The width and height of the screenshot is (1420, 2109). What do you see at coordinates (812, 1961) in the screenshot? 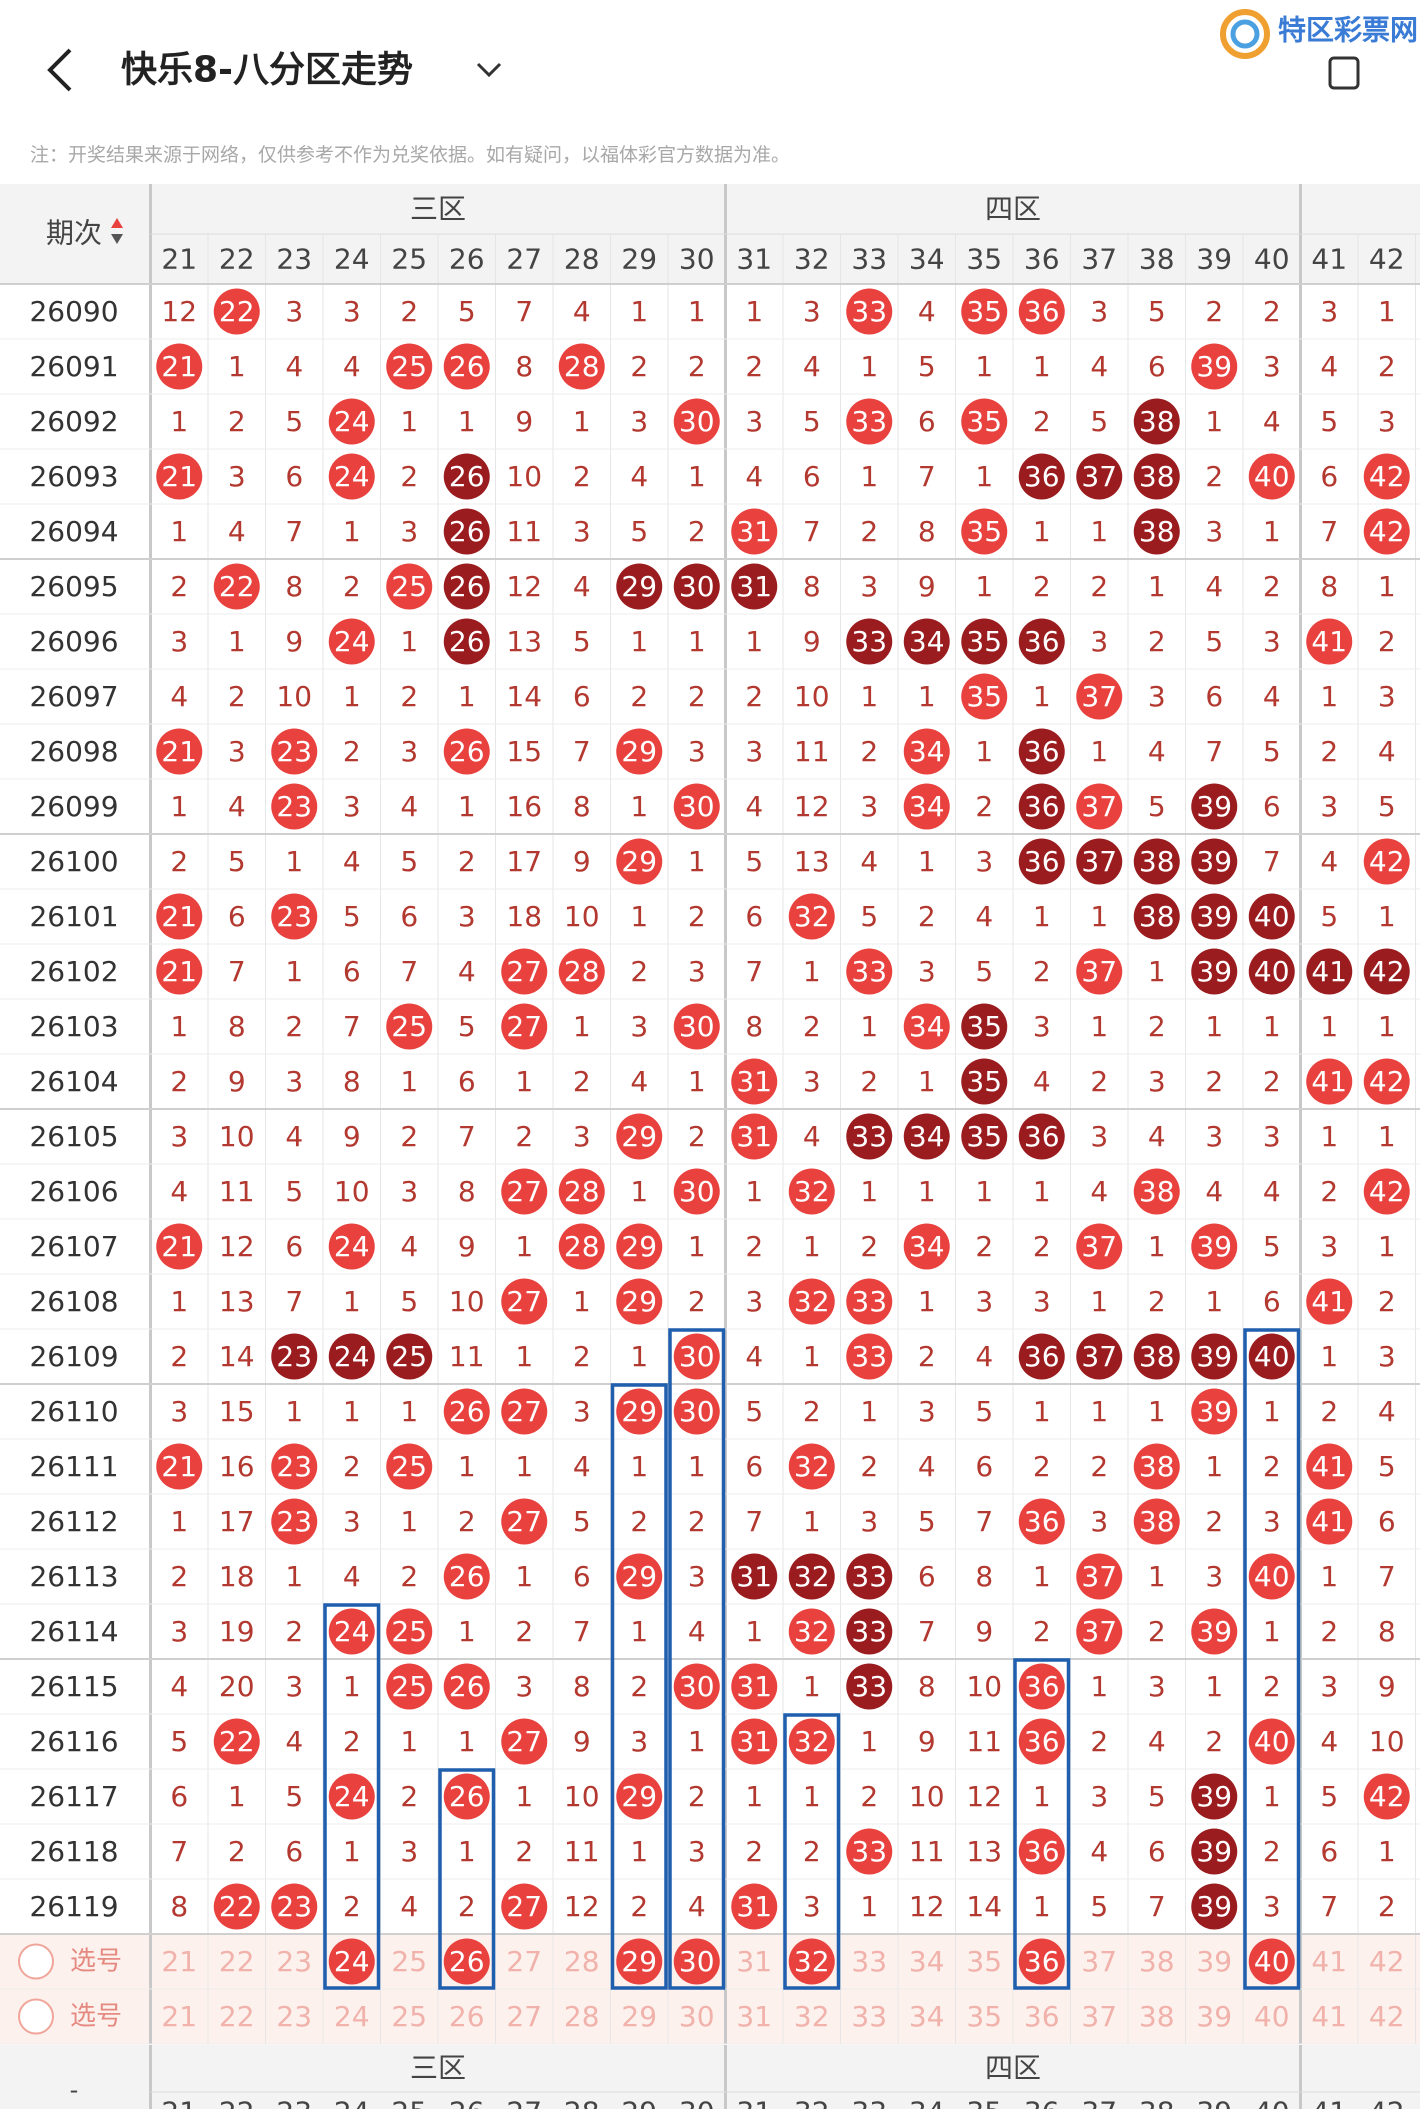
I see `selected-number: 32` at bounding box center [812, 1961].